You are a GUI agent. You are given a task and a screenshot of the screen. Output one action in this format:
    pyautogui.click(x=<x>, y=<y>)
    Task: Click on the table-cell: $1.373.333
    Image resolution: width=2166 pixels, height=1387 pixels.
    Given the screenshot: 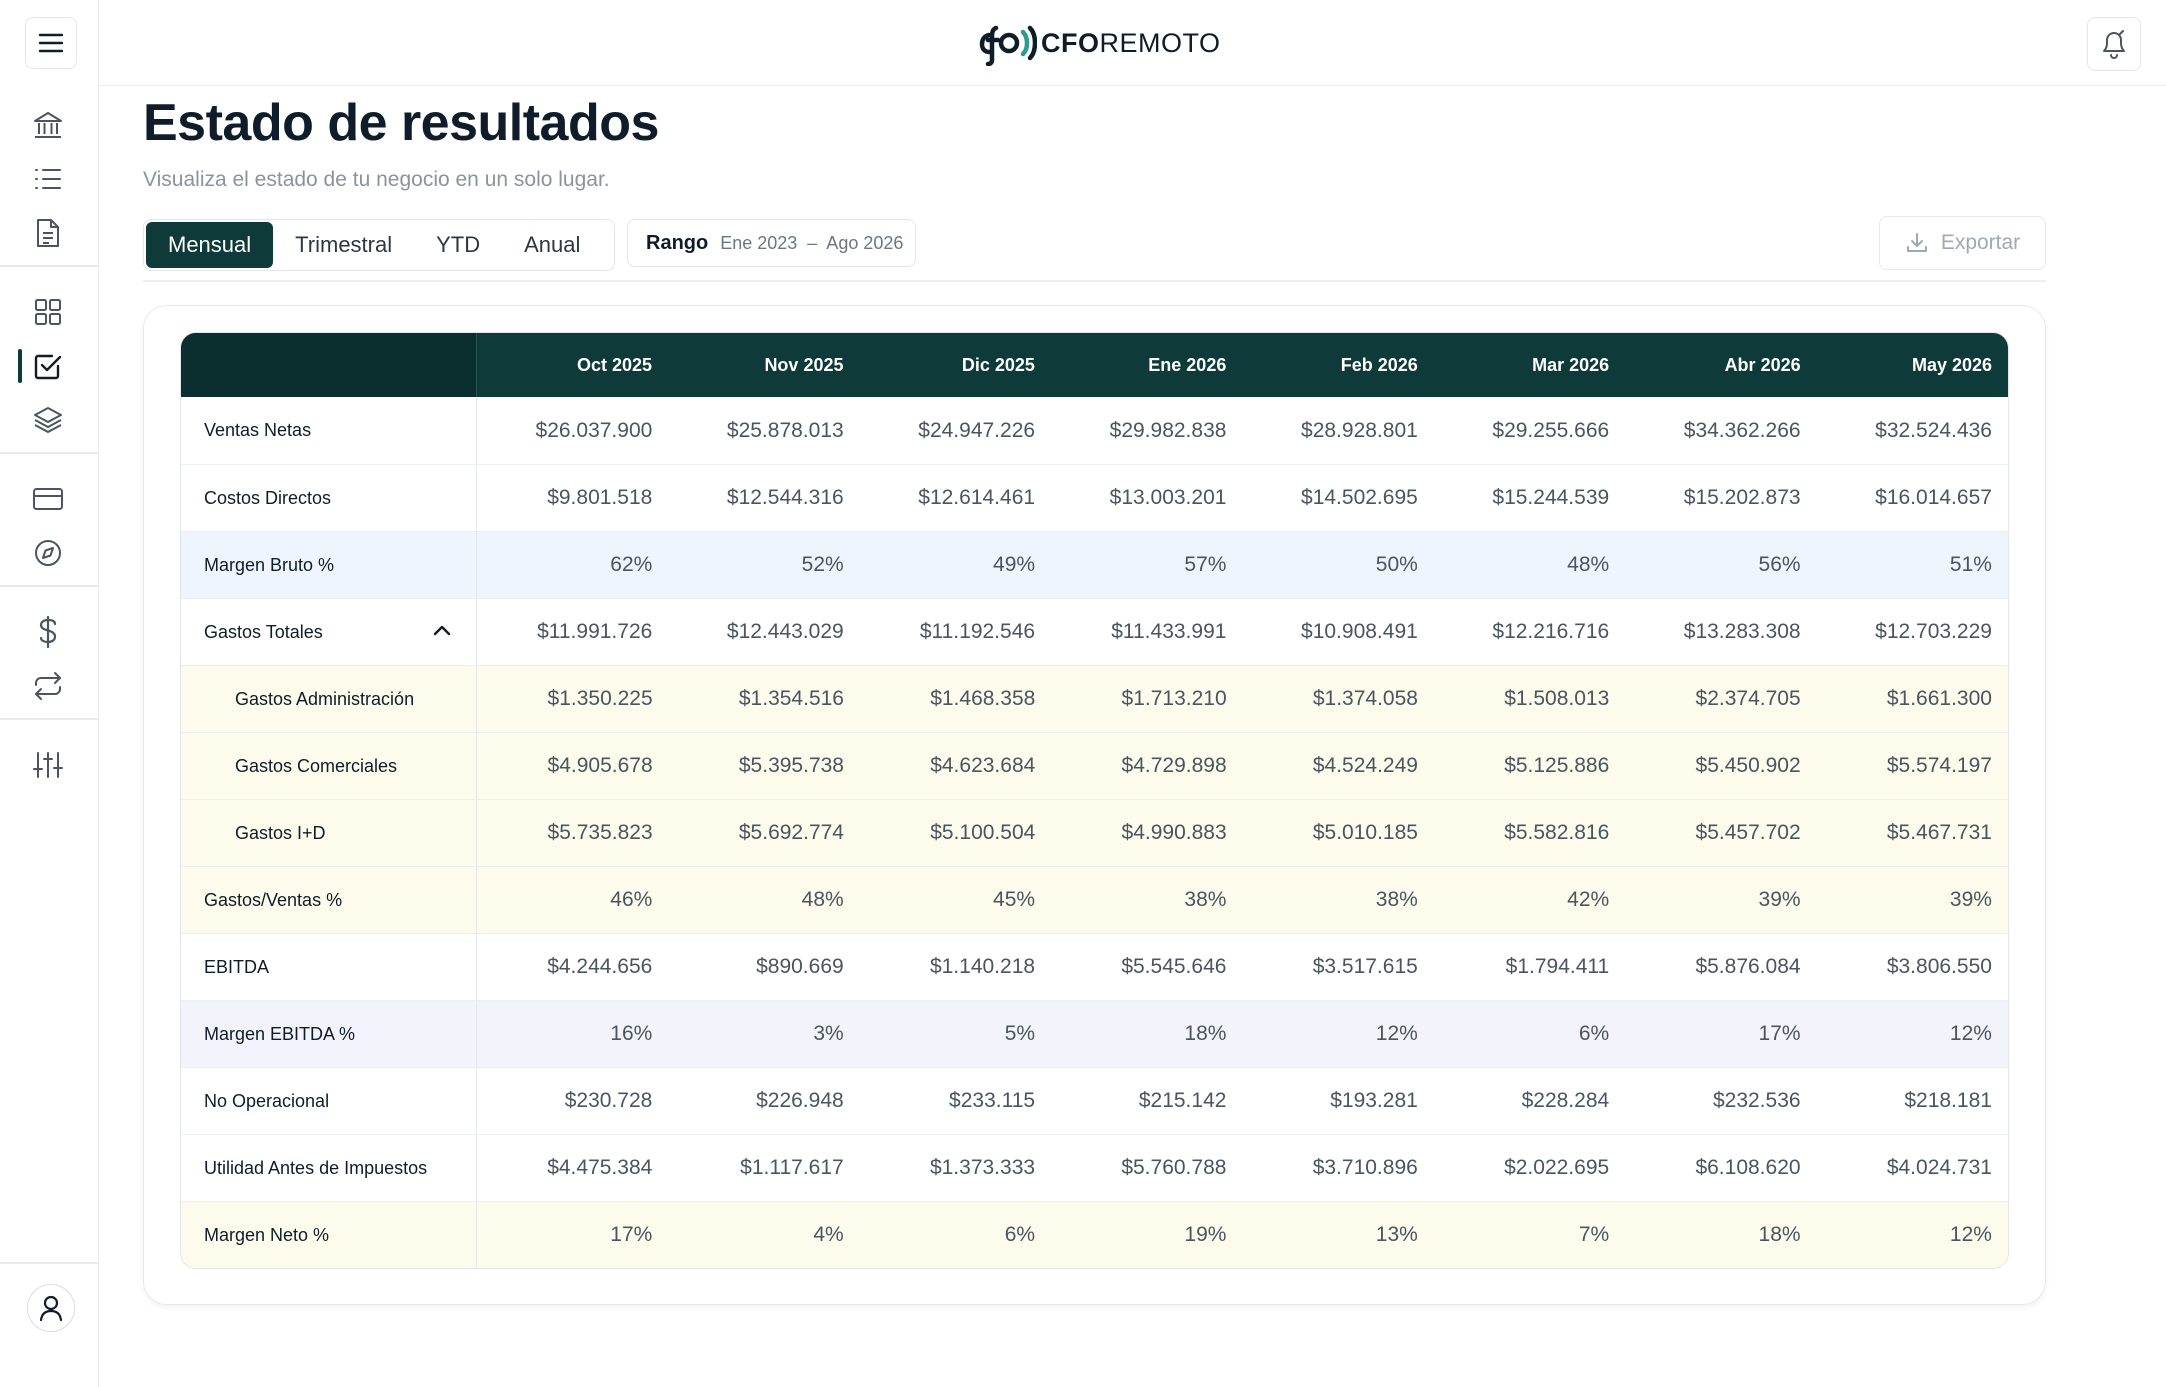 What is the action you would take?
    pyautogui.click(x=982, y=1167)
    